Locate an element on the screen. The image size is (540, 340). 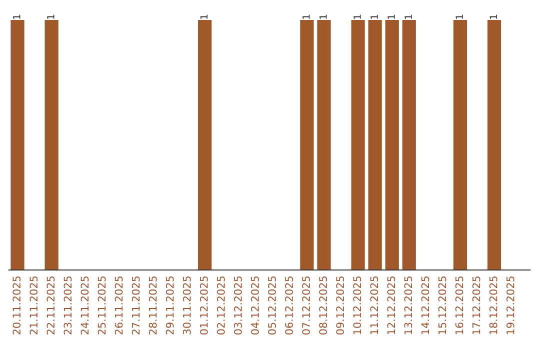
x-tick-label: 17.12.2025 is located at coordinates (476, 305).